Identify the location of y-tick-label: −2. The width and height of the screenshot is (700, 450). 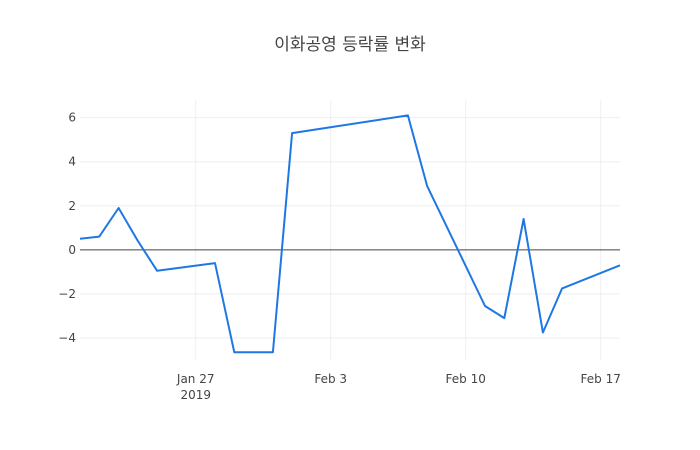
(67, 294).